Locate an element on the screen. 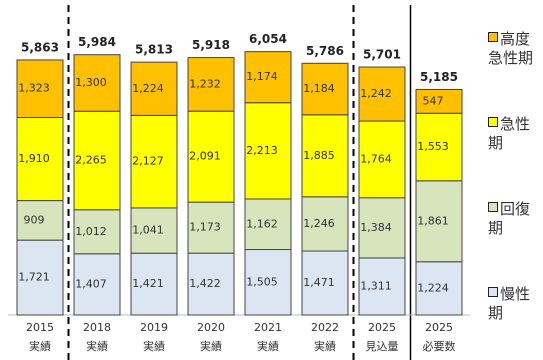  value-label: 1,012 is located at coordinates (91, 231).